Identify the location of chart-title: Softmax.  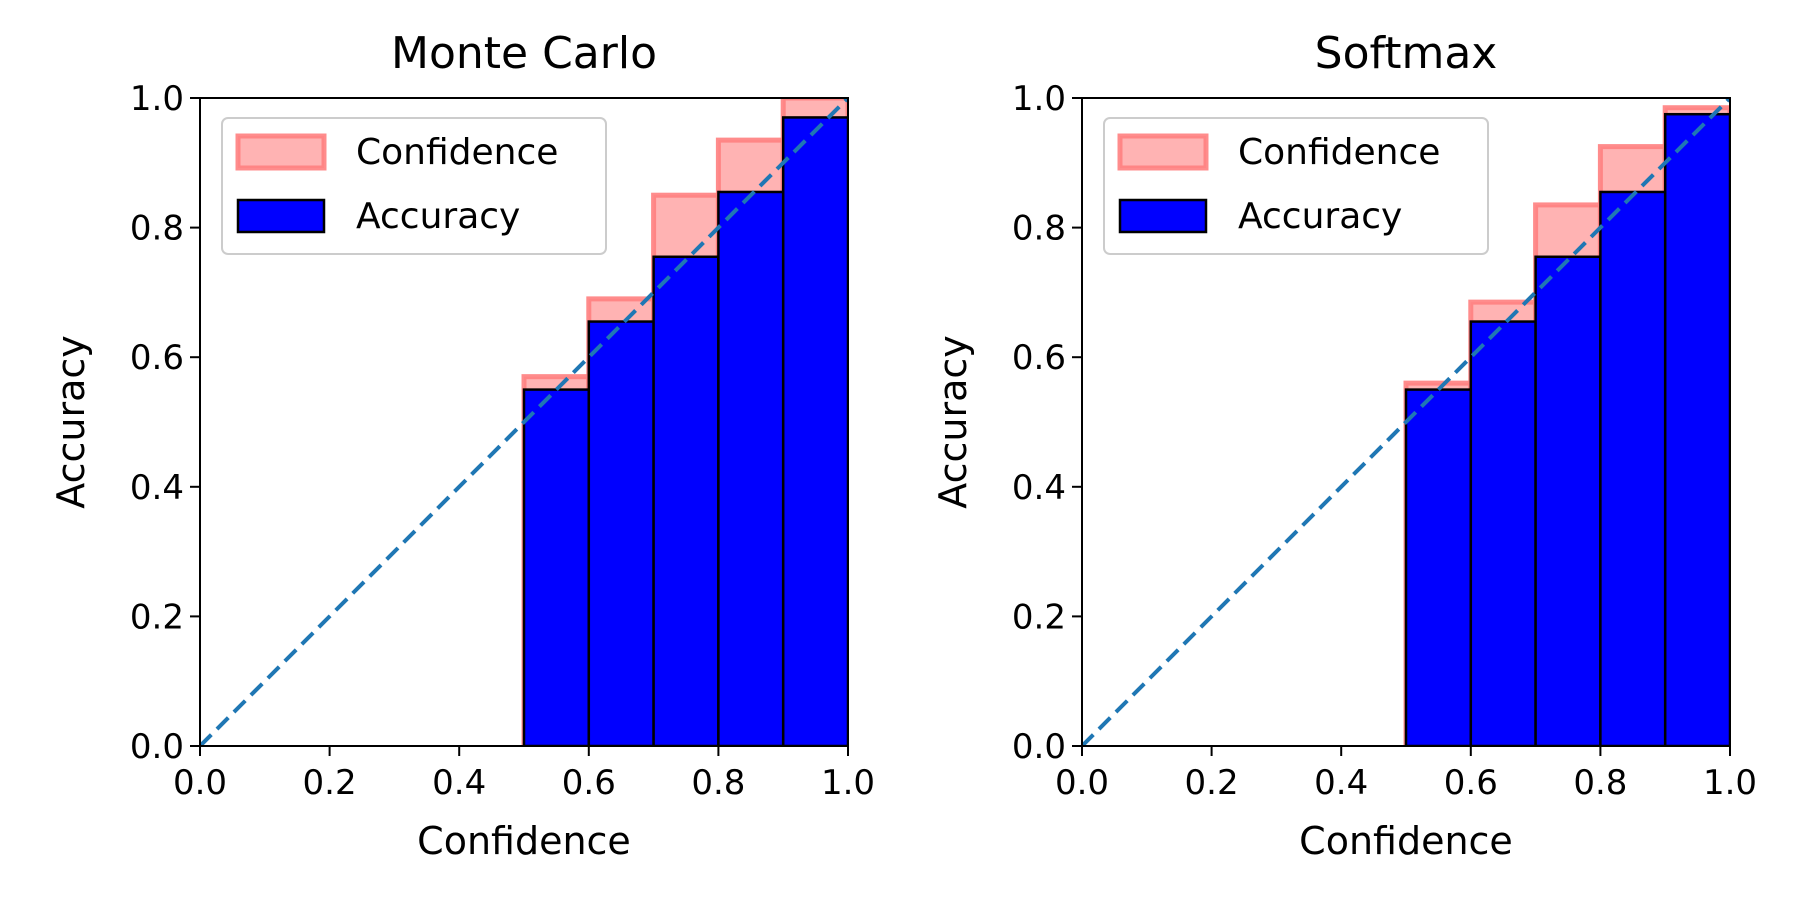
(1406, 53).